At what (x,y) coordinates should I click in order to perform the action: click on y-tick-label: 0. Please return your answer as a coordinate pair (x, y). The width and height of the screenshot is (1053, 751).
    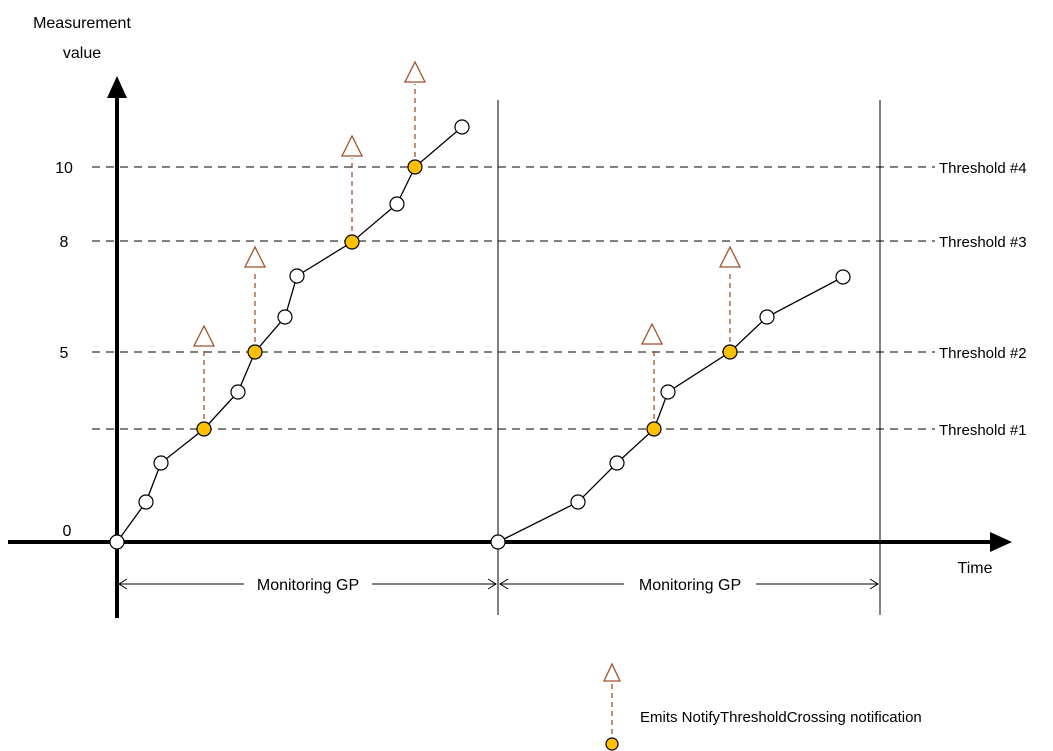
    Looking at the image, I should click on (67, 531).